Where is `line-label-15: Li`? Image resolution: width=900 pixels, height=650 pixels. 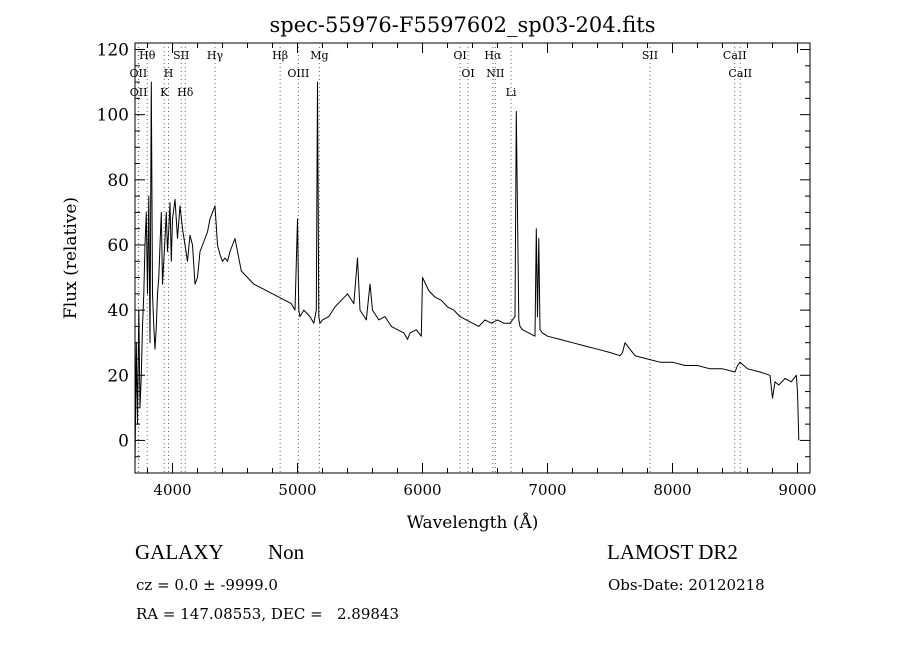 line-label-15: Li is located at coordinates (511, 92).